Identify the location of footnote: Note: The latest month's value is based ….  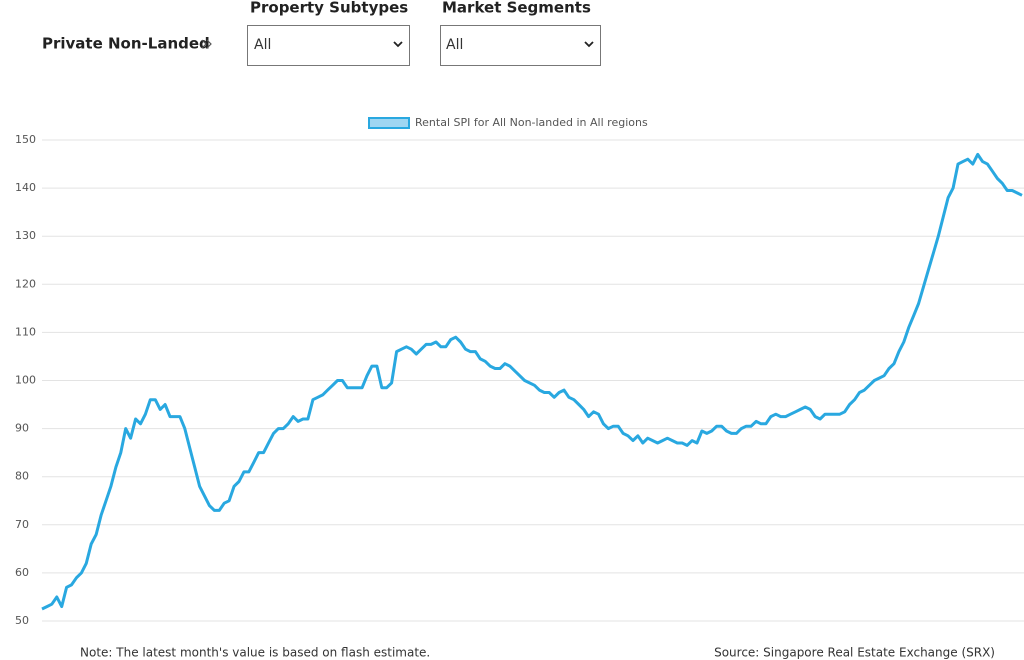
(255, 653).